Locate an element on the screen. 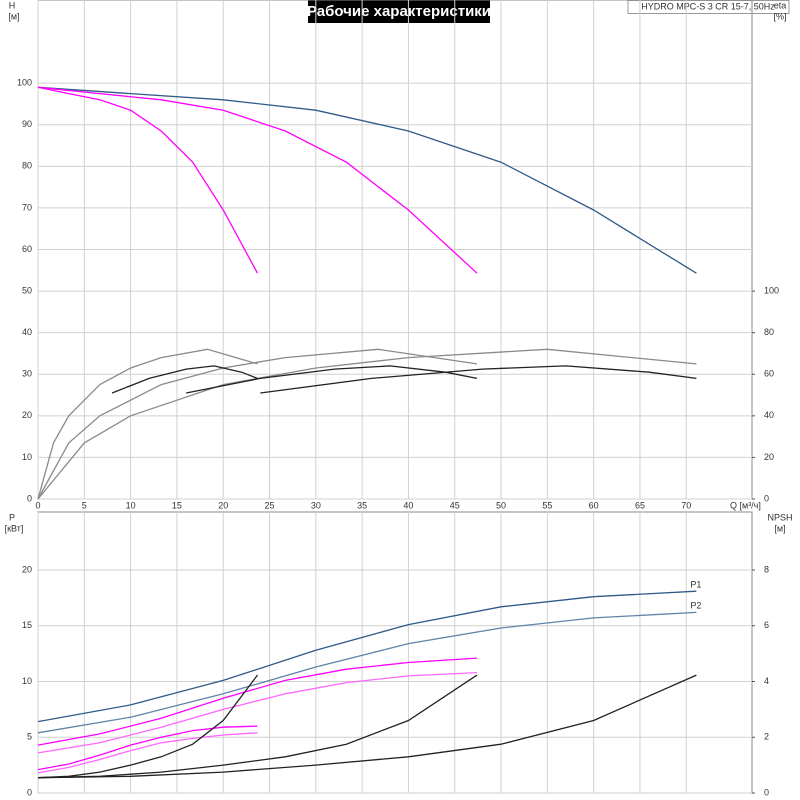 The image size is (800, 800). x-tick-label: 70 is located at coordinates (686, 505).